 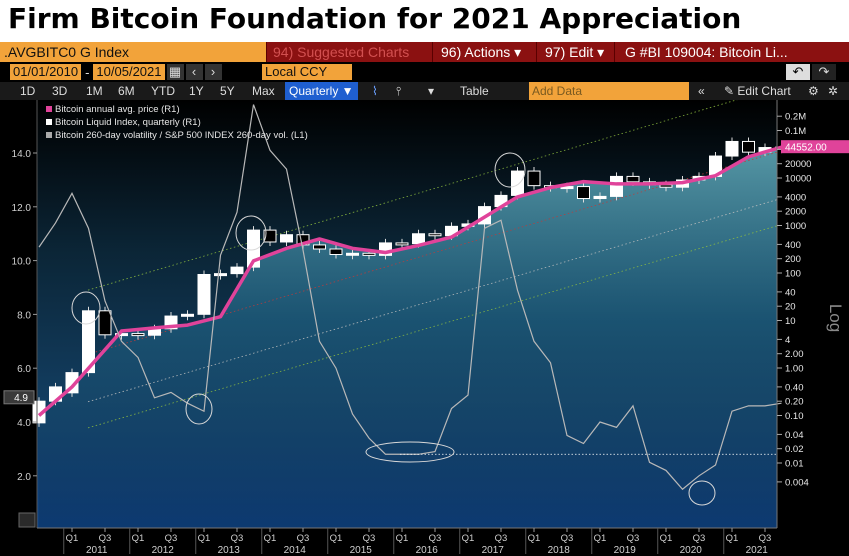 What do you see at coordinates (295, 550) in the screenshot?
I see `x-year-label: 2014` at bounding box center [295, 550].